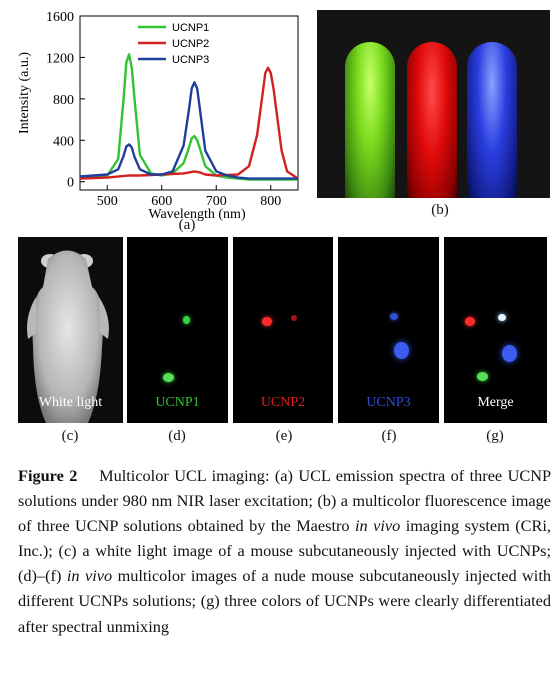 The width and height of the screenshot is (559, 689). I want to click on x-tick-label: 500, so click(107, 201).